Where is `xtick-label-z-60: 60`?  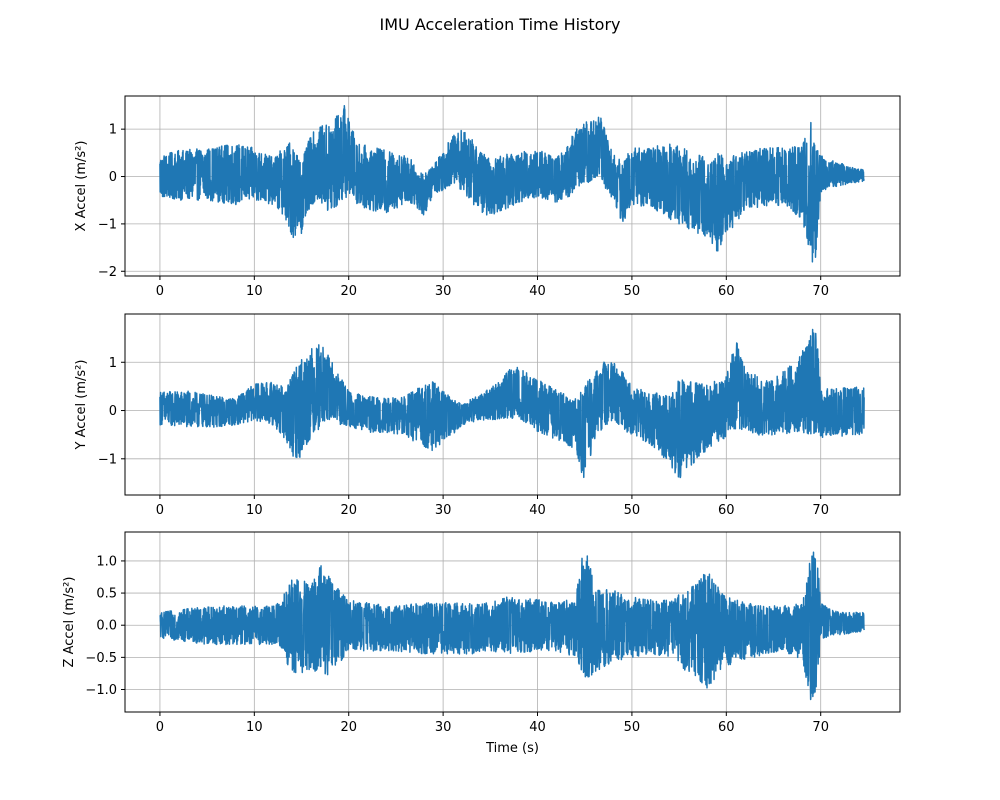 xtick-label-z-60: 60 is located at coordinates (726, 727).